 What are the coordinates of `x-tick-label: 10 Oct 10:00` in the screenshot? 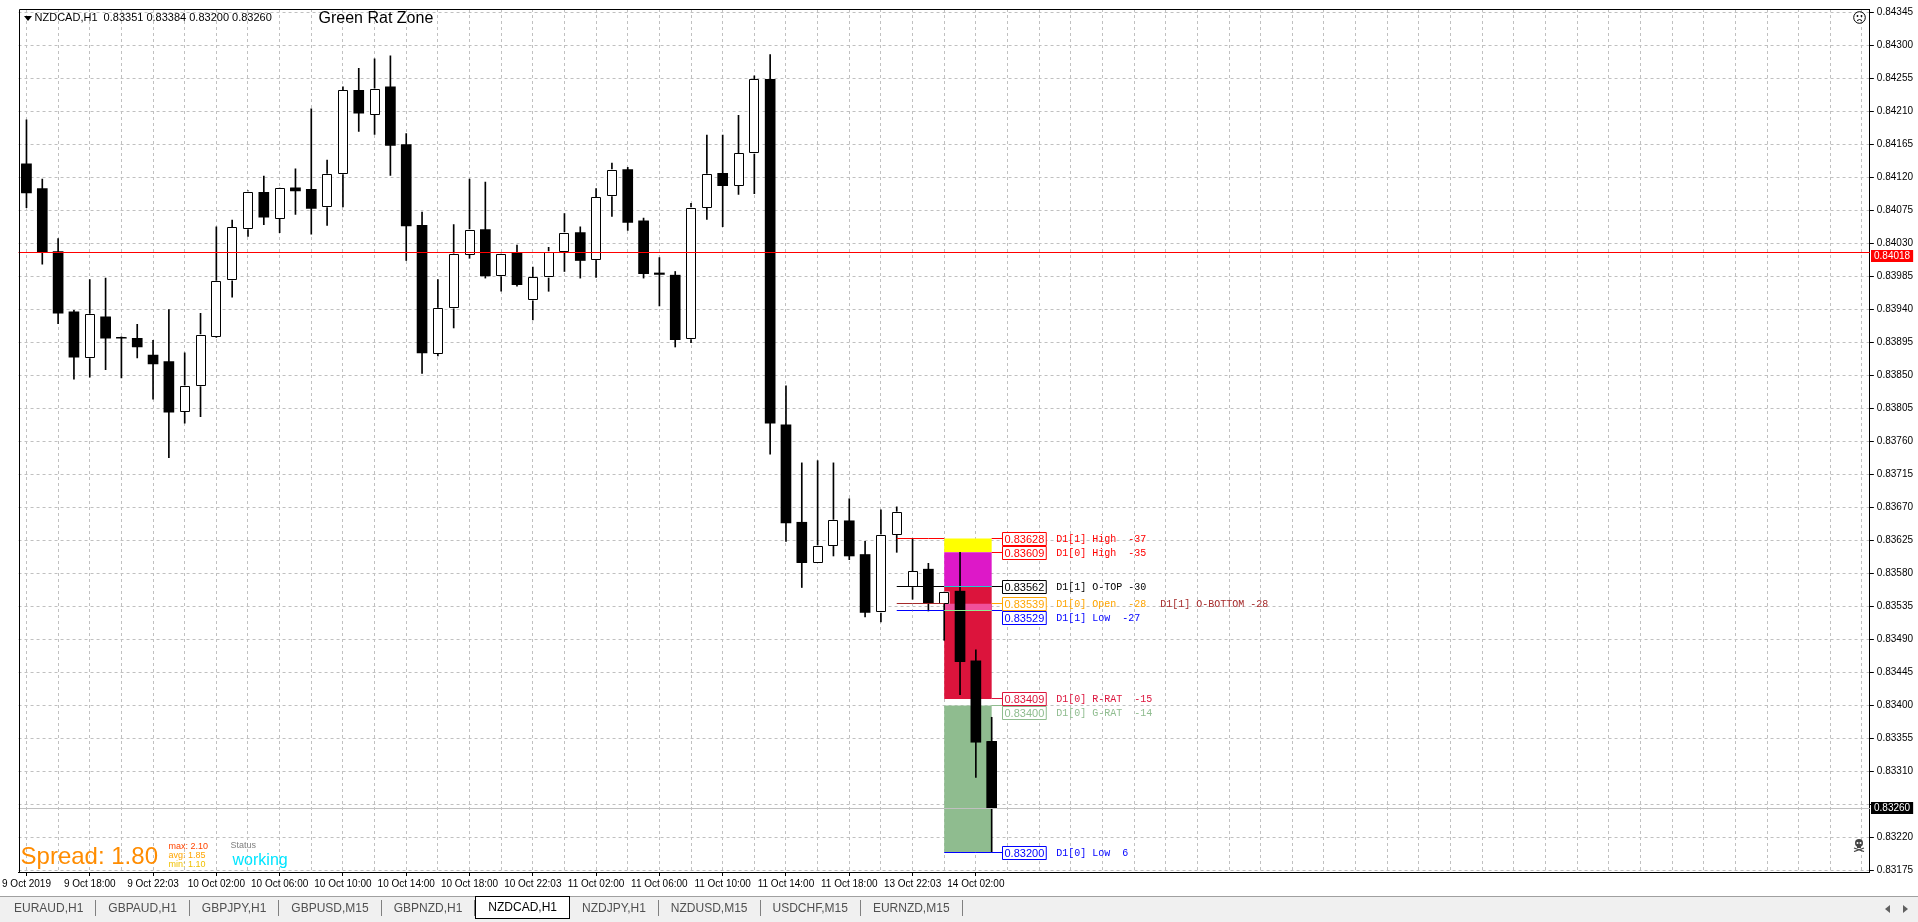 It's located at (343, 883).